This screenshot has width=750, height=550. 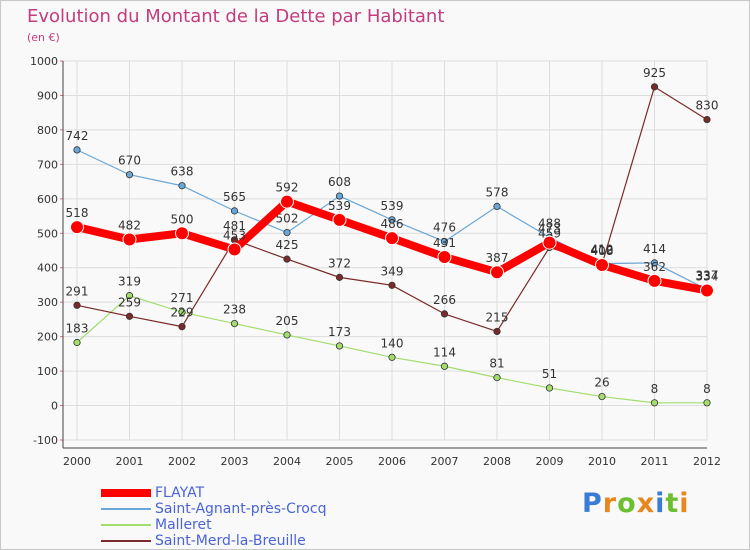 What do you see at coordinates (77, 461) in the screenshot?
I see `x-tick-label: 2000` at bounding box center [77, 461].